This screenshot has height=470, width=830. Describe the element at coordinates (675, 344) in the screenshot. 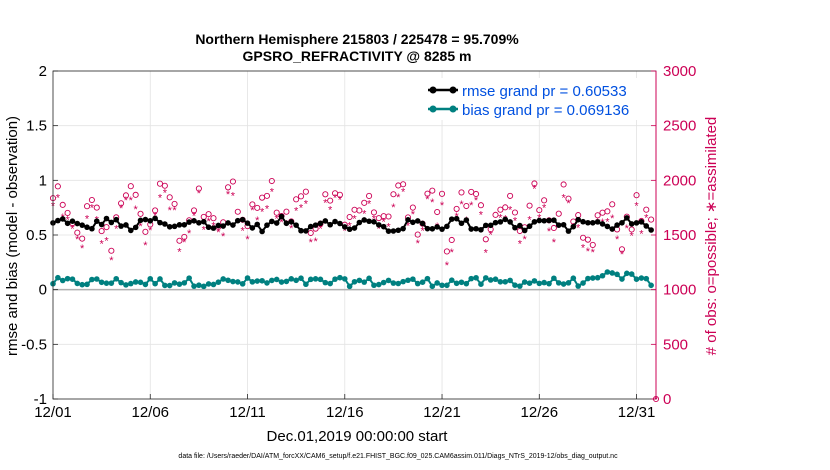

I see `y-right-tick-label: 500` at that location.